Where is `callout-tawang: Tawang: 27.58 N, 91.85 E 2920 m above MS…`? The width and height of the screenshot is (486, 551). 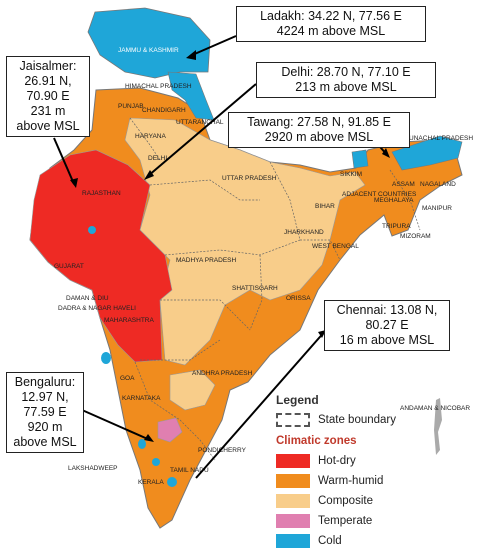
callout-tawang: Tawang: 27.58 N, 91.85 E 2920 m above MS… is located at coordinates (319, 130).